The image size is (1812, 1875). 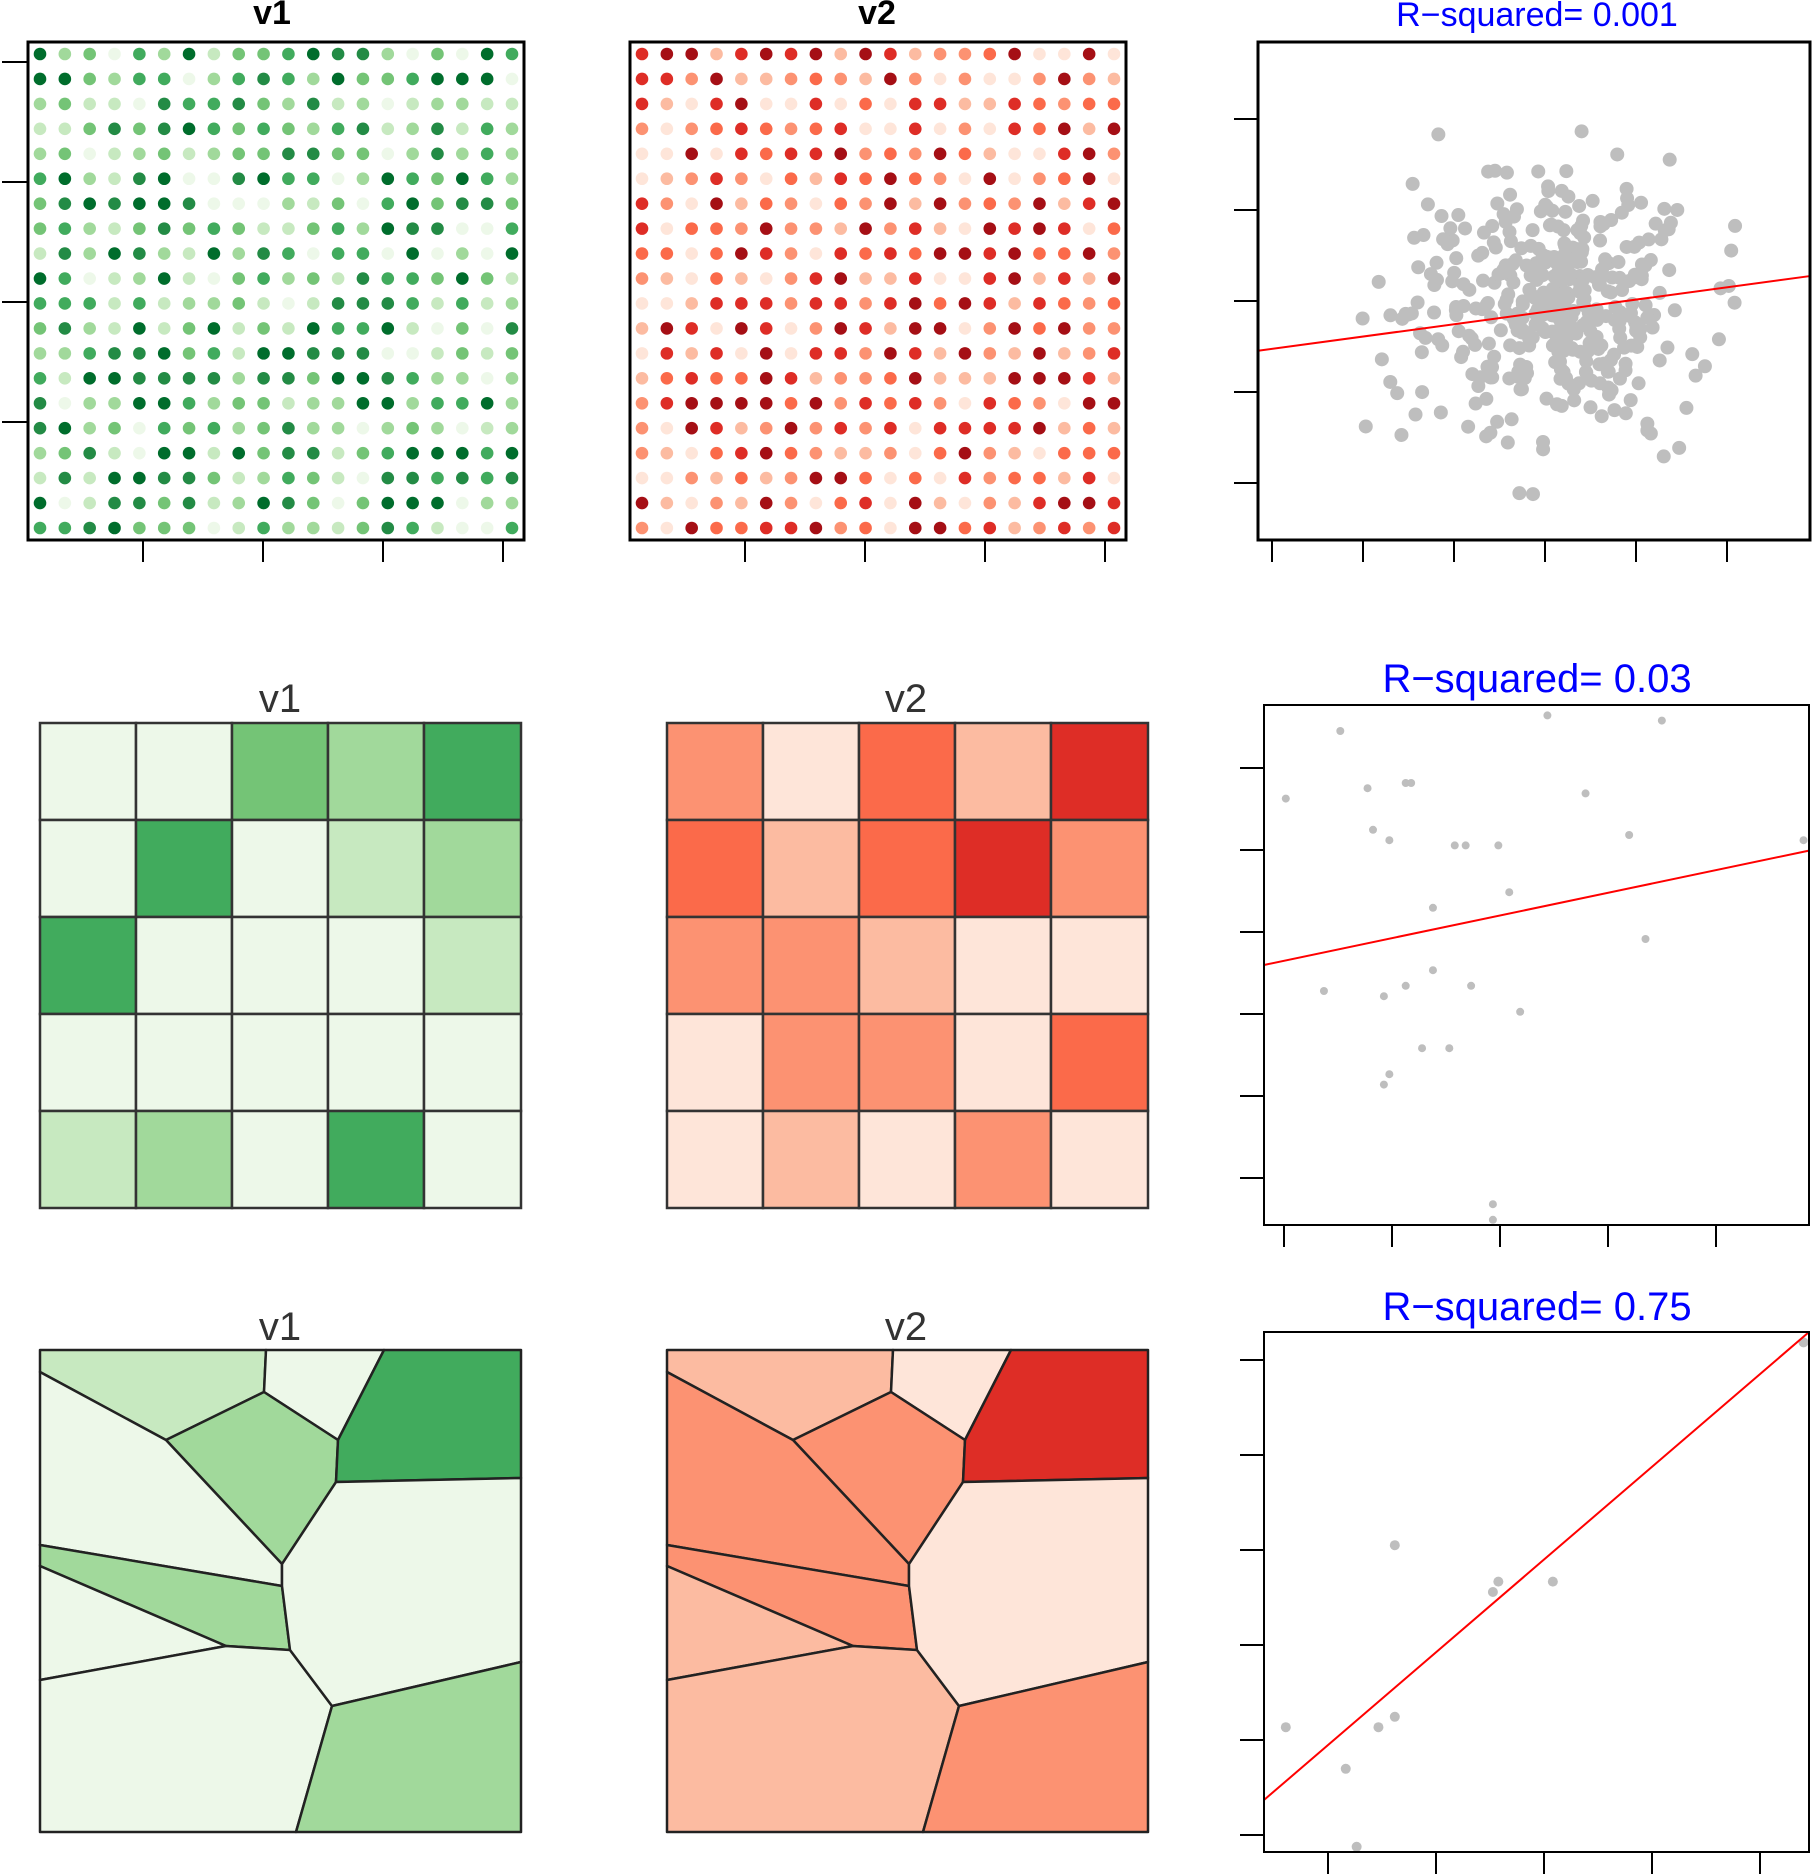 What do you see at coordinates (280, 965) in the screenshot?
I see `cell-grid-area` at bounding box center [280, 965].